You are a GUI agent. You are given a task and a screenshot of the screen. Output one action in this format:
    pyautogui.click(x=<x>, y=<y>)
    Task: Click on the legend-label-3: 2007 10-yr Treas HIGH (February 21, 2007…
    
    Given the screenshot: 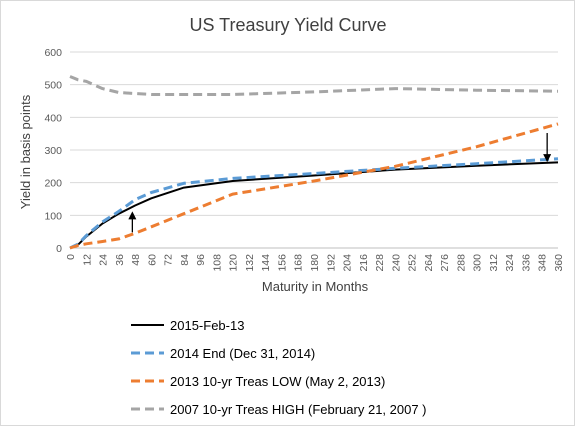 What is the action you would take?
    pyautogui.click(x=298, y=409)
    